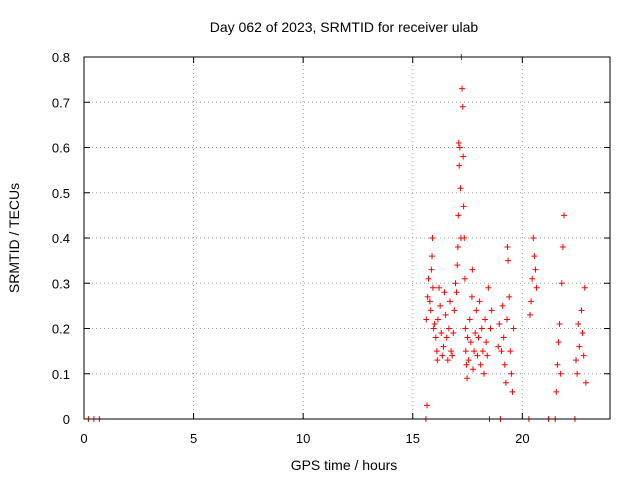 The image size is (640, 480). Describe the element at coordinates (61, 57) in the screenshot. I see `y-tick-label: 0.8` at that location.